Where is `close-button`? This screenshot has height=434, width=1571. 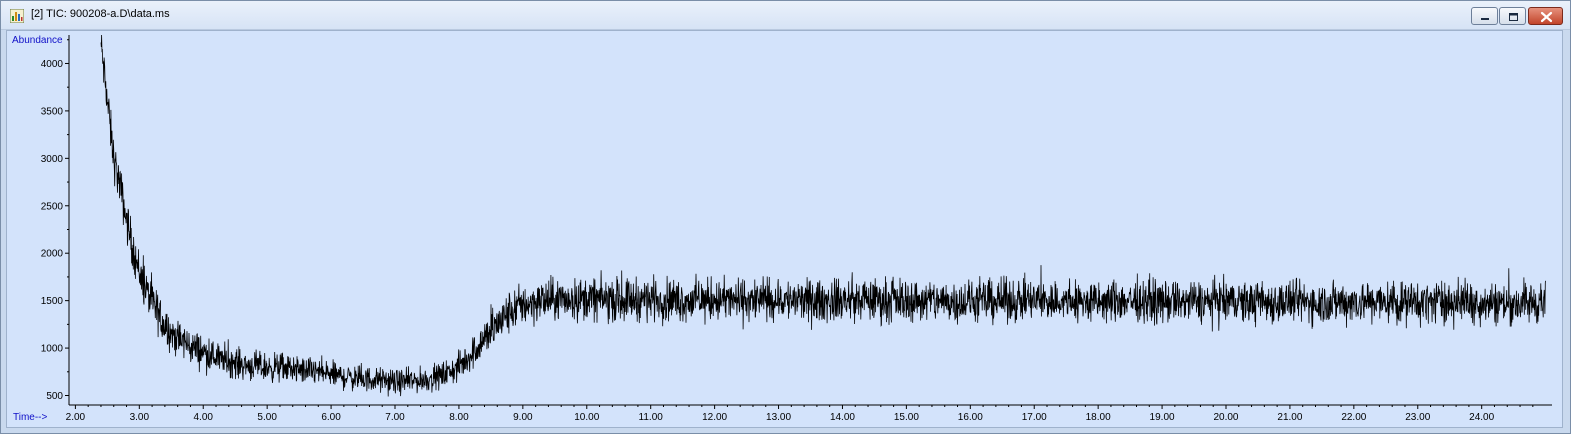
close-button is located at coordinates (1545, 16).